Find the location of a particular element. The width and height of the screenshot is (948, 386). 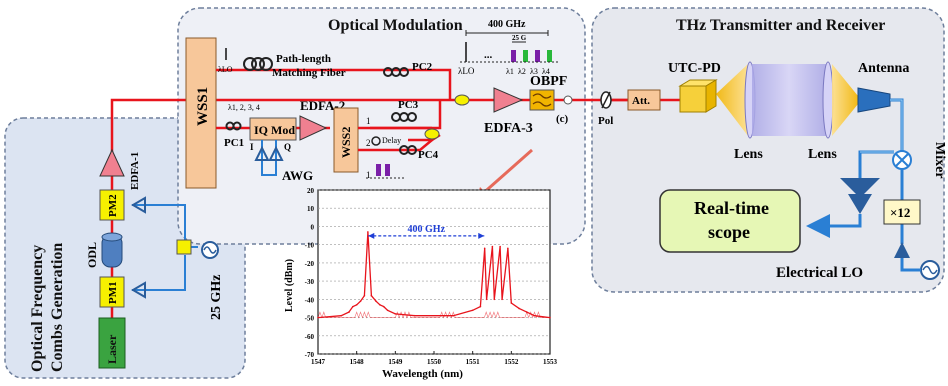

utc-pd-label: UTC-PD is located at coordinates (694, 68).